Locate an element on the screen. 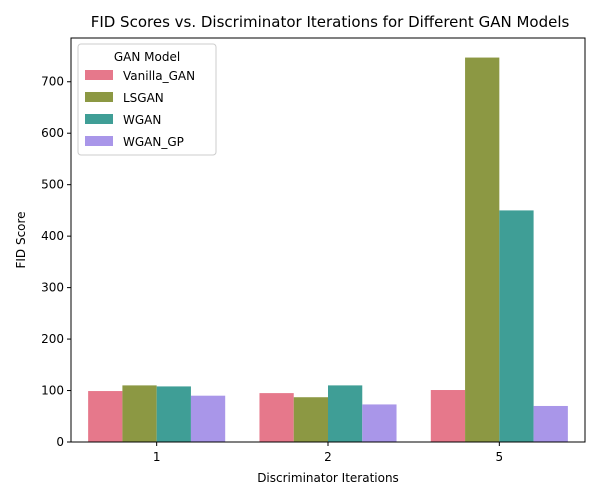  x-tick-label: 5 is located at coordinates (500, 457).